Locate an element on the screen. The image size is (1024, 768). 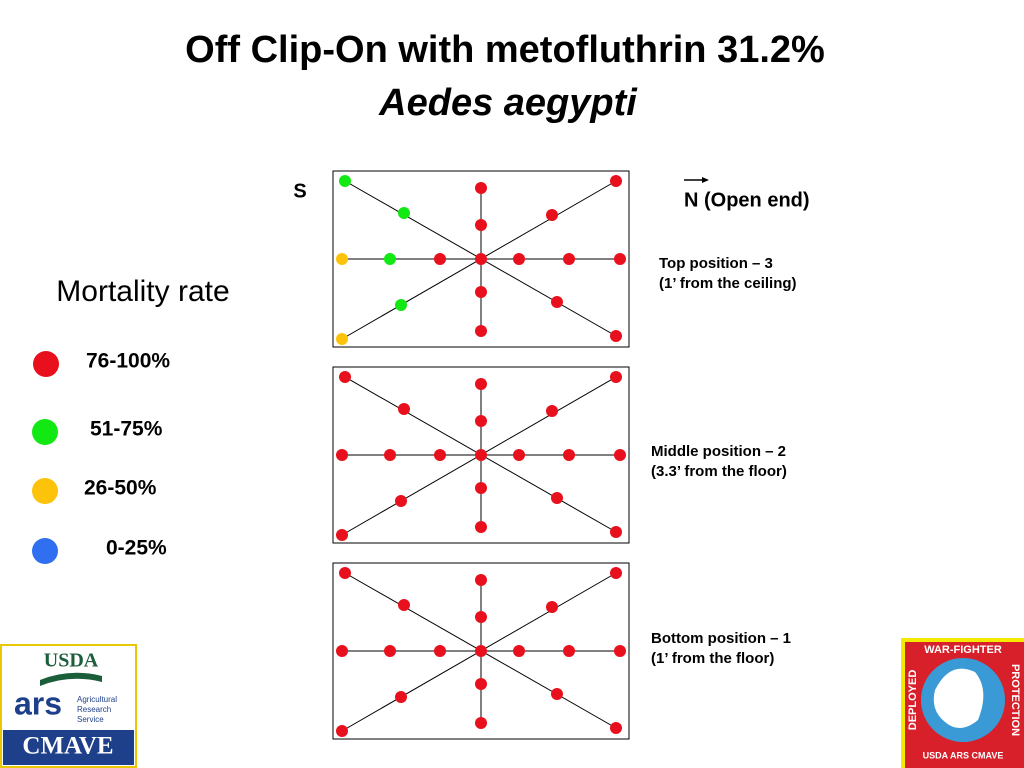
panel-label: Bottom position – 1 is located at coordinates (721, 638).